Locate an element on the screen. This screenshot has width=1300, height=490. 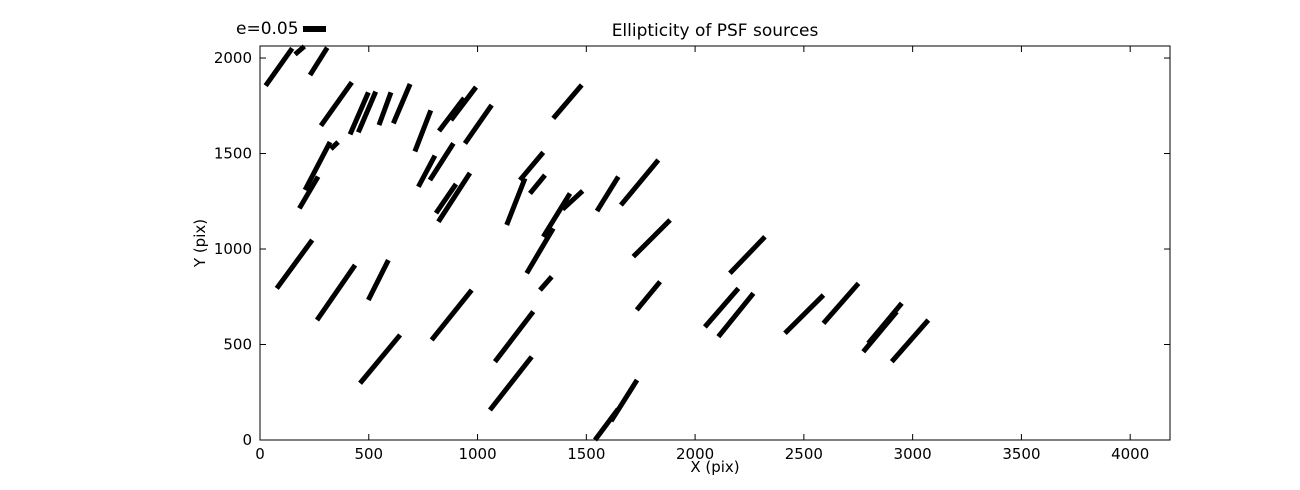
chart-title: Ellipticity of PSF sources is located at coordinates (715, 31).